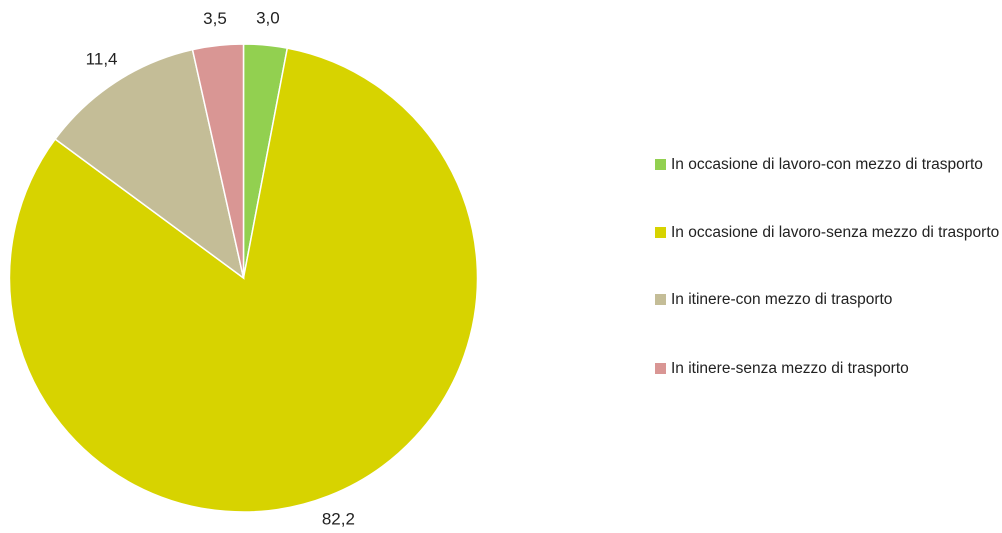  Describe the element at coordinates (660, 368) in the screenshot. I see `legend-swatch-itinere-senza-mezzo` at that location.